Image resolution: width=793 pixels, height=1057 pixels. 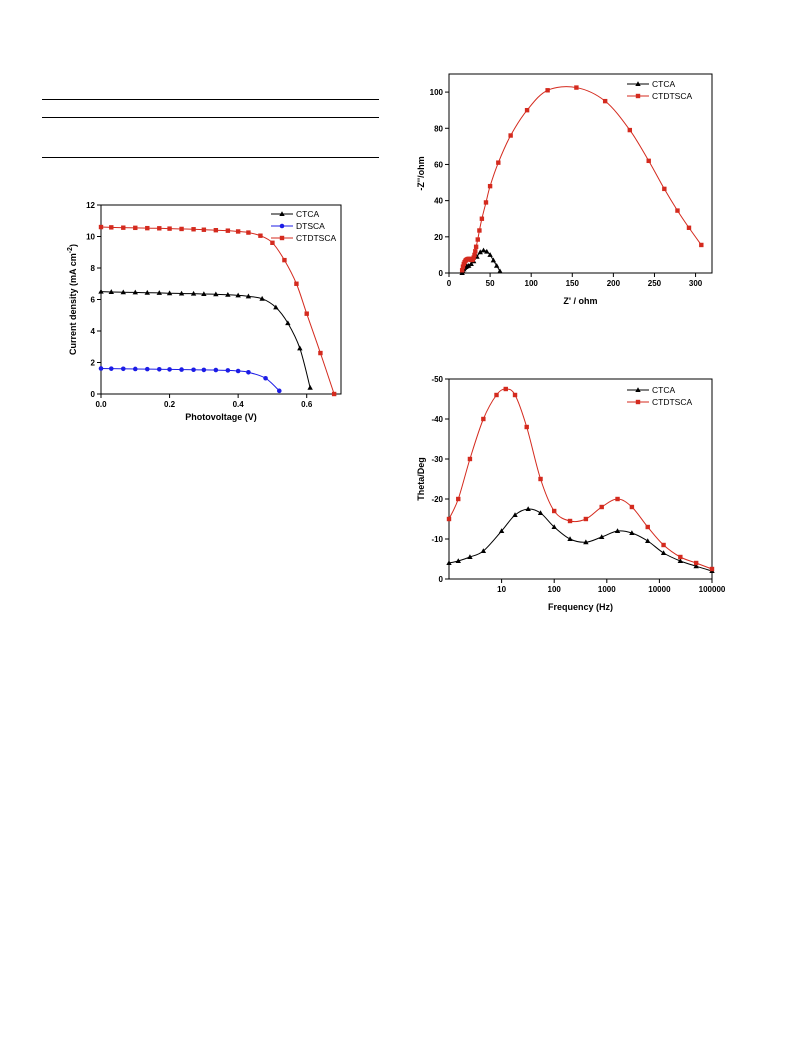 What do you see at coordinates (712, 589) in the screenshot?
I see `x-tick-label: 100000` at bounding box center [712, 589].